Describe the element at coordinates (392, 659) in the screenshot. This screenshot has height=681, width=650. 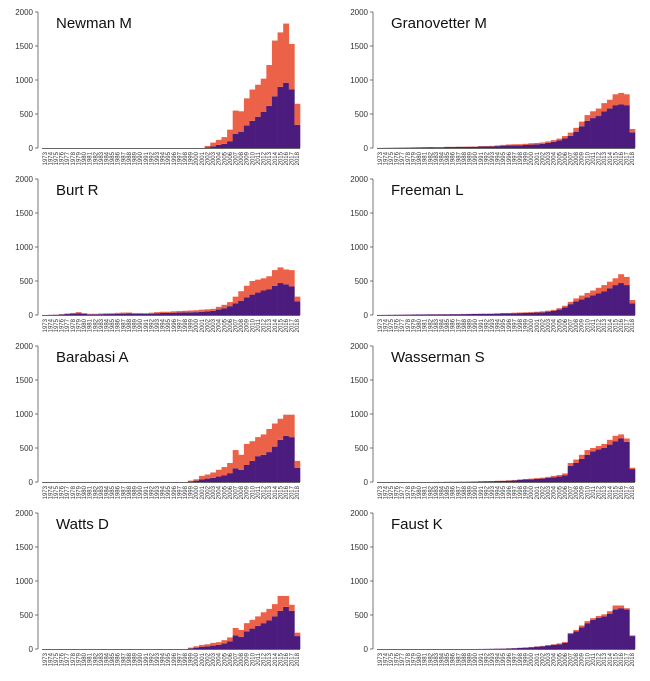
I see `x-tick-label: 1975` at that location.